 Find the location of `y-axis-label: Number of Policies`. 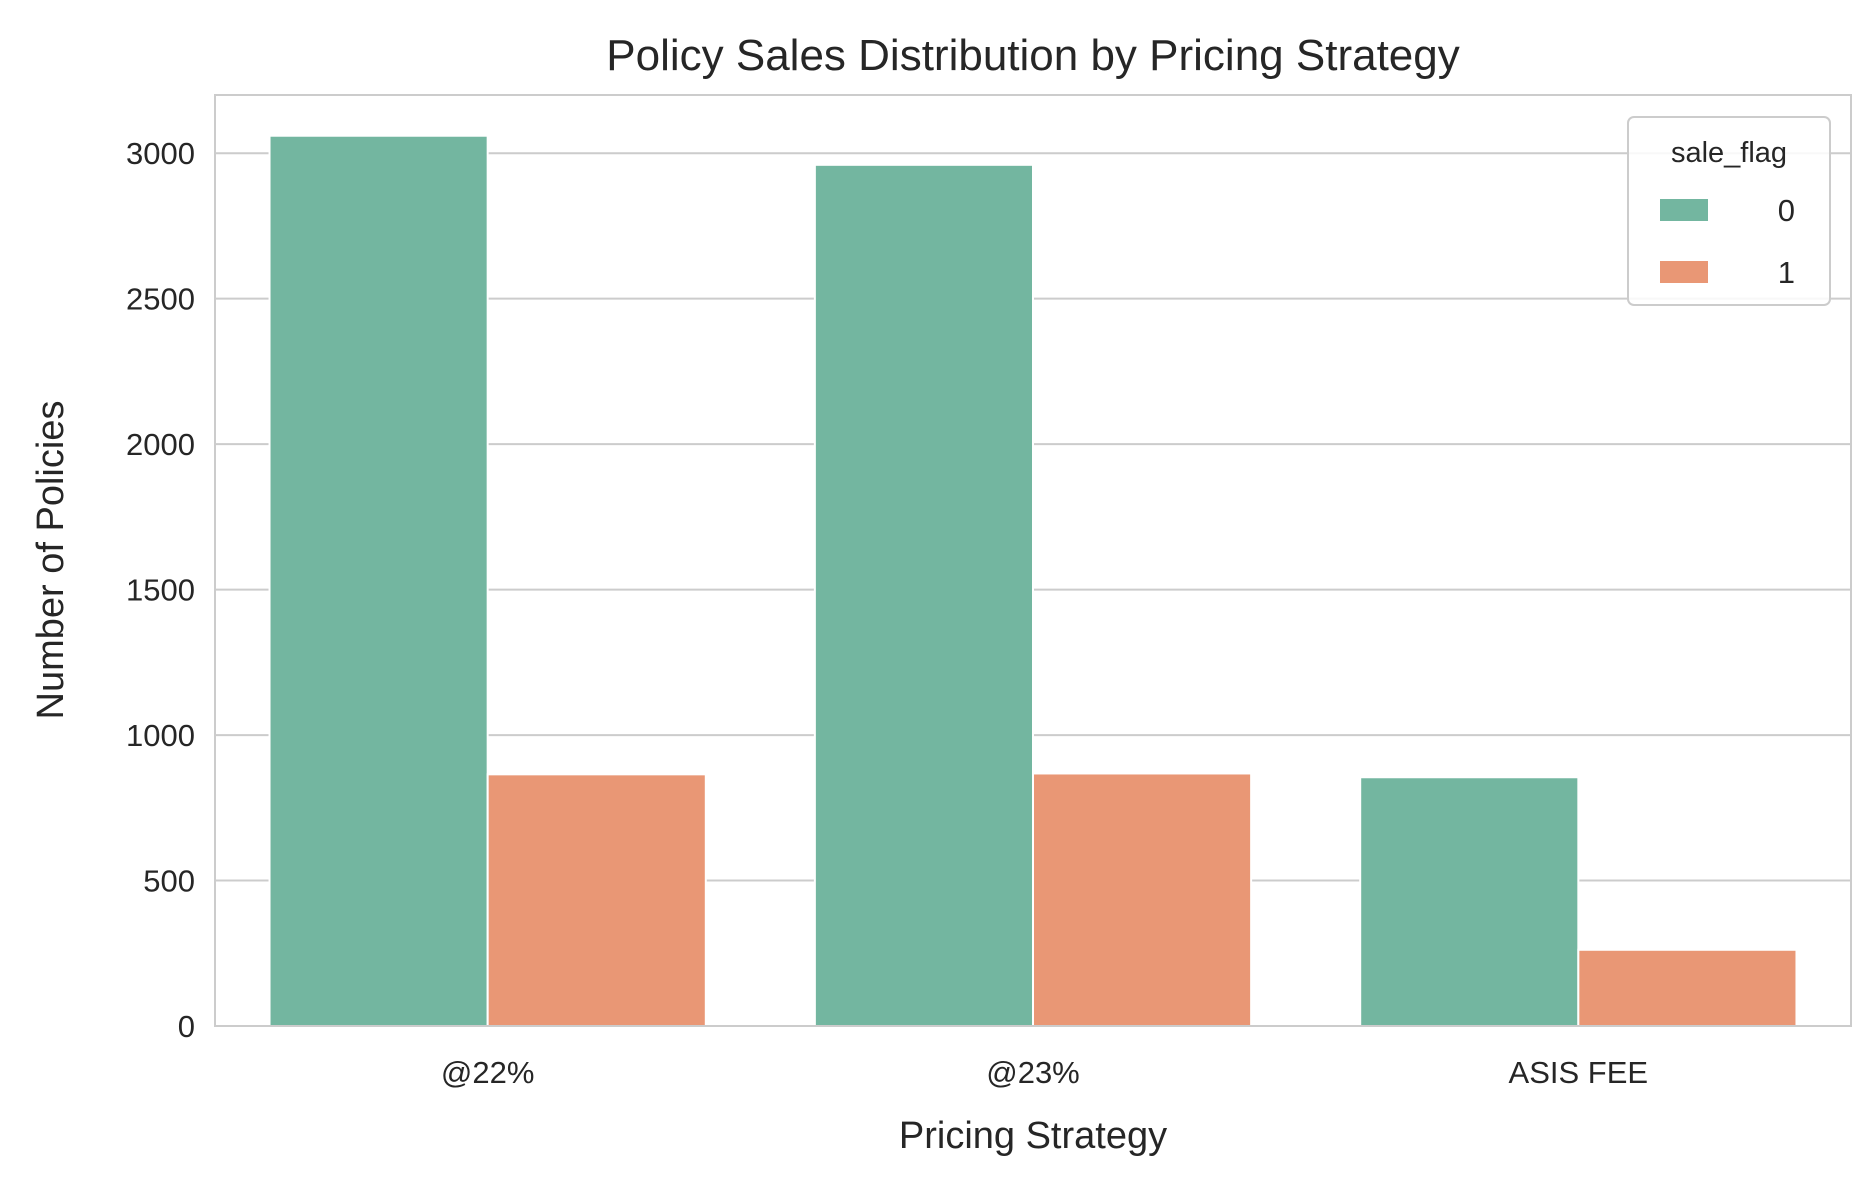

y-axis-label: Number of Policies is located at coordinates (51, 560).